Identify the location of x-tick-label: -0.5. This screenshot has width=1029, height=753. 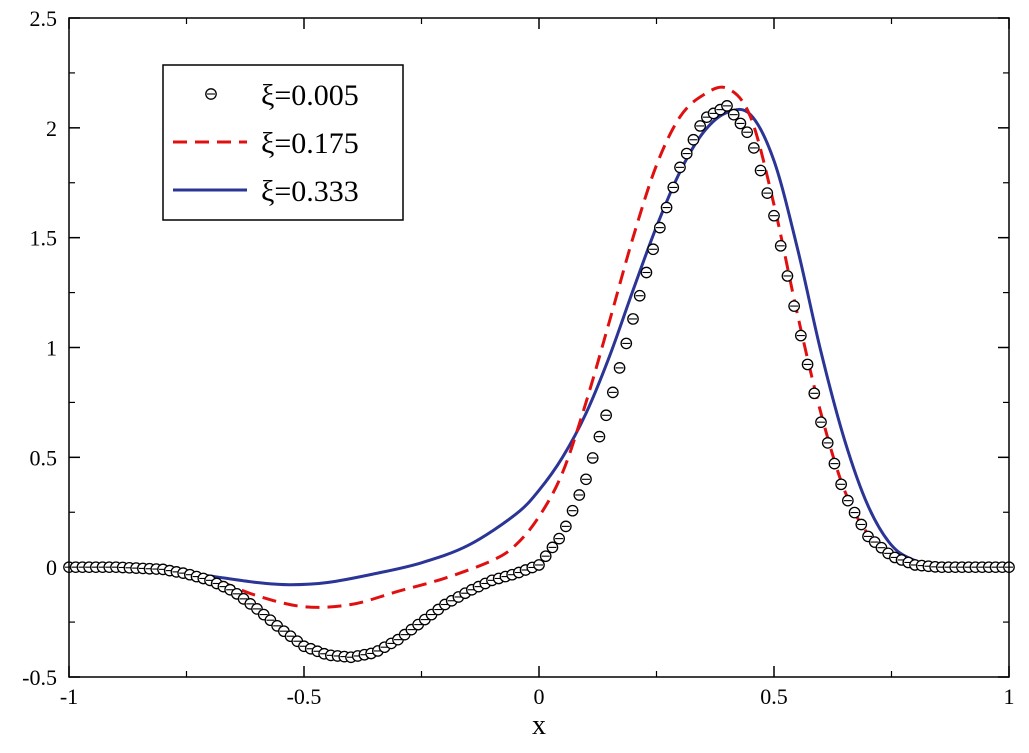
(304, 696).